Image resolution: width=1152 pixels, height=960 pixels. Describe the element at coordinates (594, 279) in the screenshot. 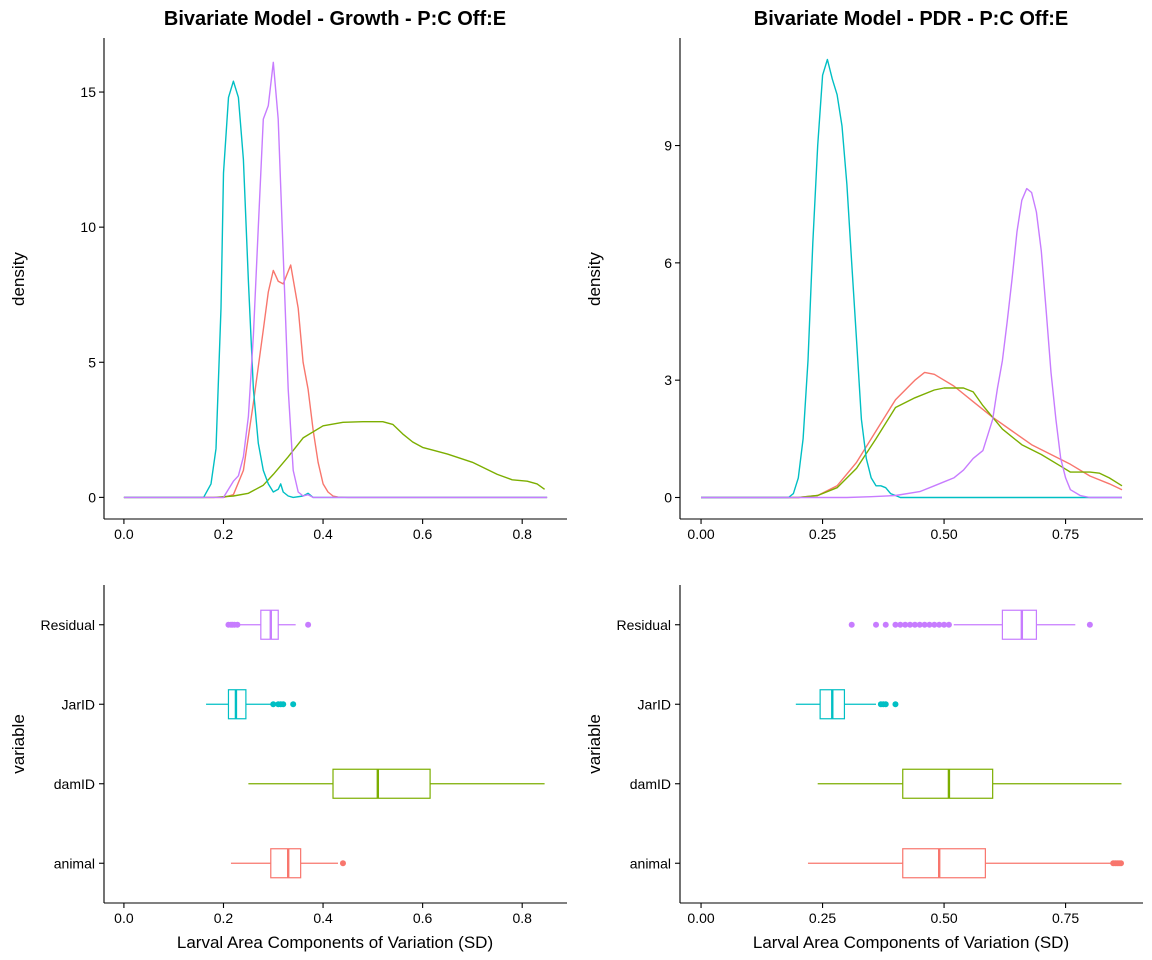

I see `pdr-density-ylabel: density` at that location.